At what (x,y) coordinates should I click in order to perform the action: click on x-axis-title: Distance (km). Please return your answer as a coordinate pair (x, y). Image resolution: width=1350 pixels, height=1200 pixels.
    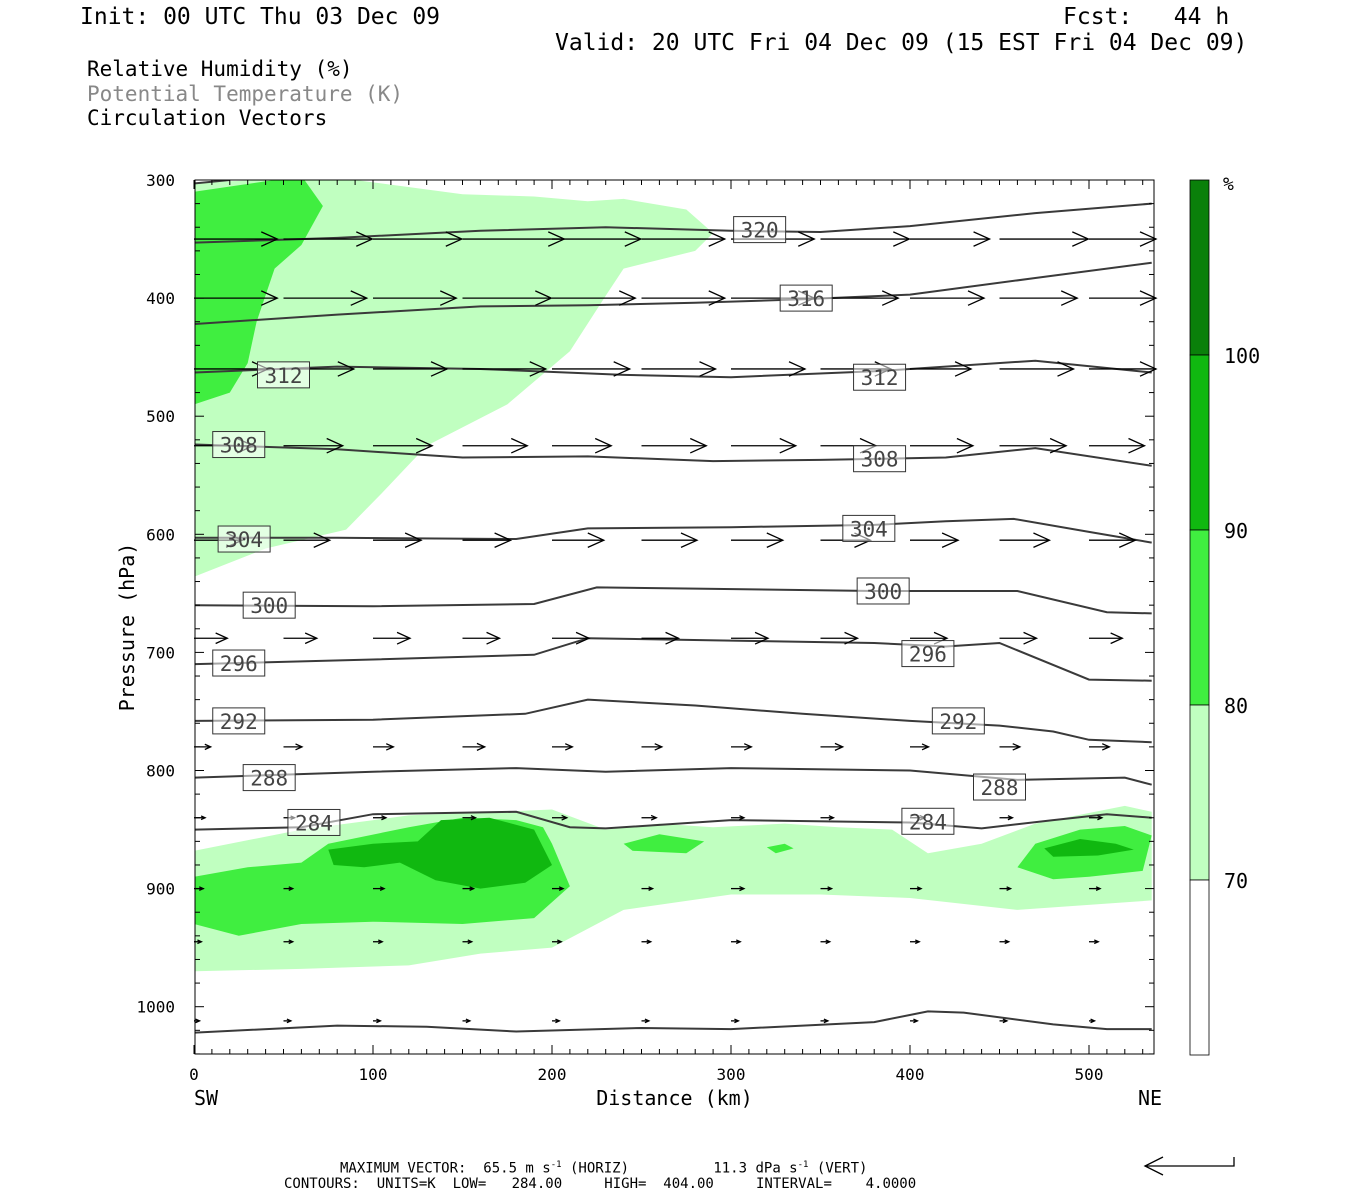
    Looking at the image, I should click on (674, 1098).